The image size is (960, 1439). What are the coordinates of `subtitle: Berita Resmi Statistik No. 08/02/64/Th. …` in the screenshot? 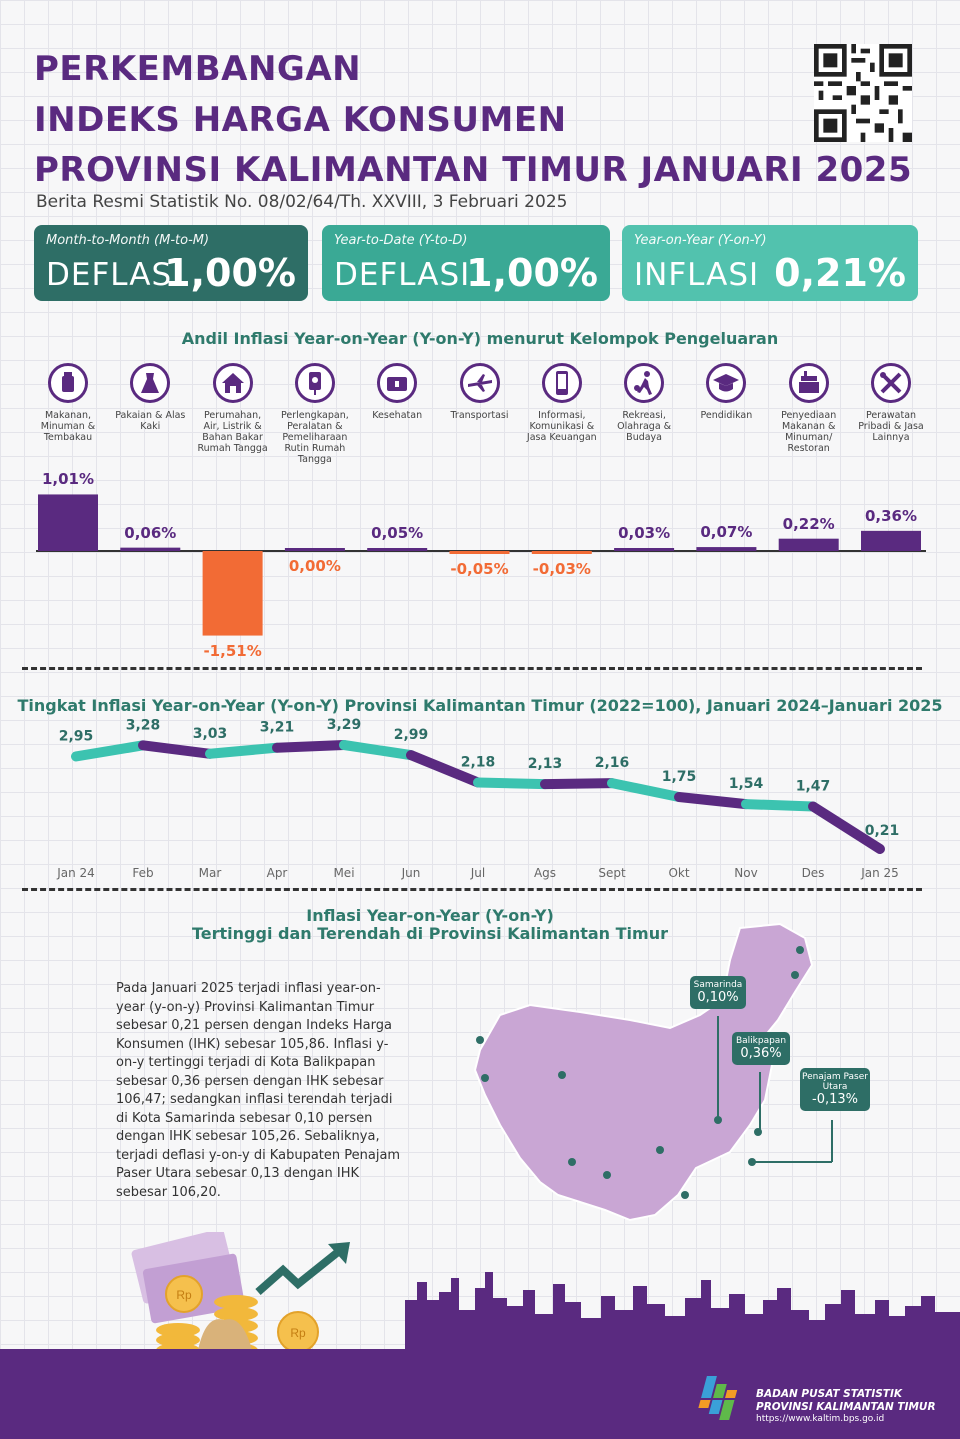 It's located at (302, 202).